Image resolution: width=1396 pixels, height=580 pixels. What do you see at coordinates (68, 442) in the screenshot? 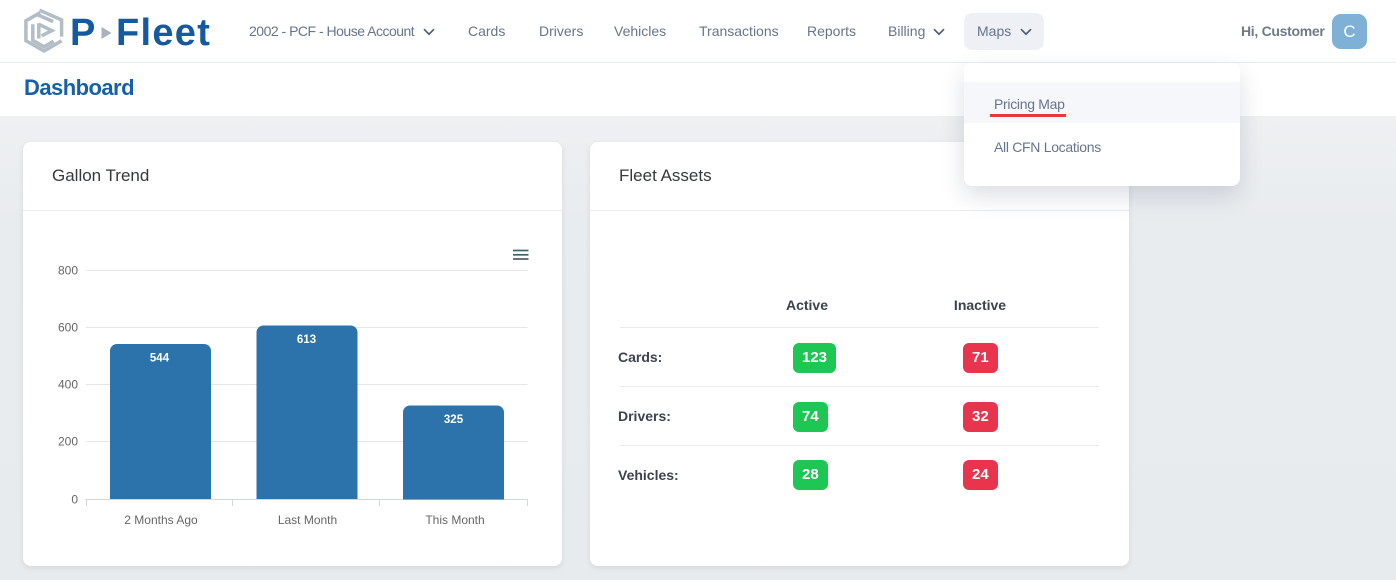
I see `svg-text: 200` at bounding box center [68, 442].